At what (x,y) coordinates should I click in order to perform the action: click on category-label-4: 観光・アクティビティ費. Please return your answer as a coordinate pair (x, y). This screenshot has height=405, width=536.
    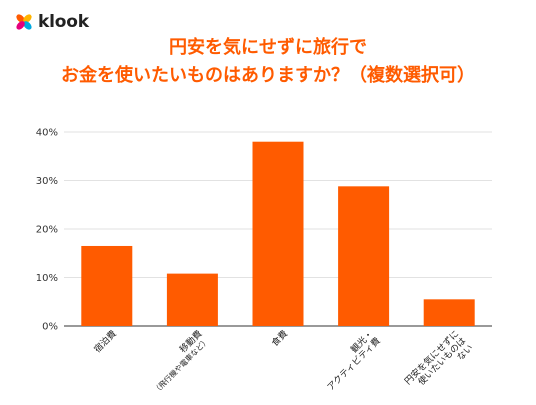
    Looking at the image, I should click on (349, 360).